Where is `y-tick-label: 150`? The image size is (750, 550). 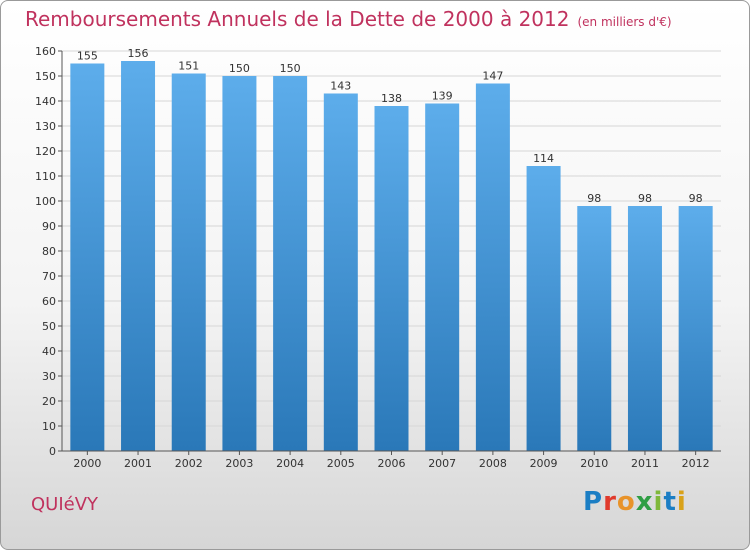
y-tick-label: 150 is located at coordinates (45, 76).